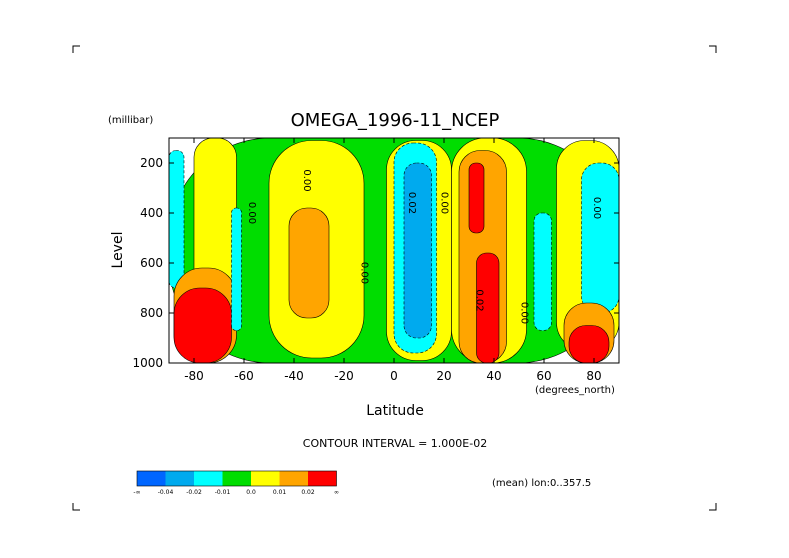 The height and width of the screenshot is (558, 789). What do you see at coordinates (223, 492) in the screenshot?
I see `colorbar-label-3: -0.01` at bounding box center [223, 492].